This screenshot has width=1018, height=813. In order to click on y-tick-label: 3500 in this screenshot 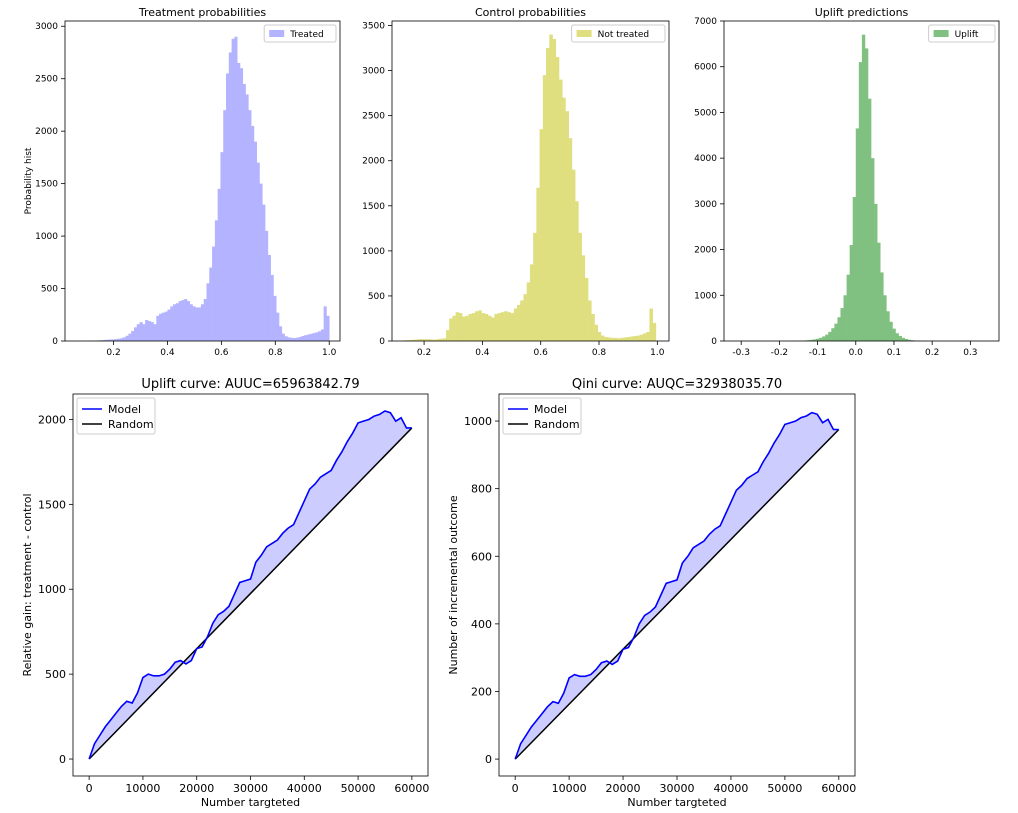, I will do `click(373, 27)`.